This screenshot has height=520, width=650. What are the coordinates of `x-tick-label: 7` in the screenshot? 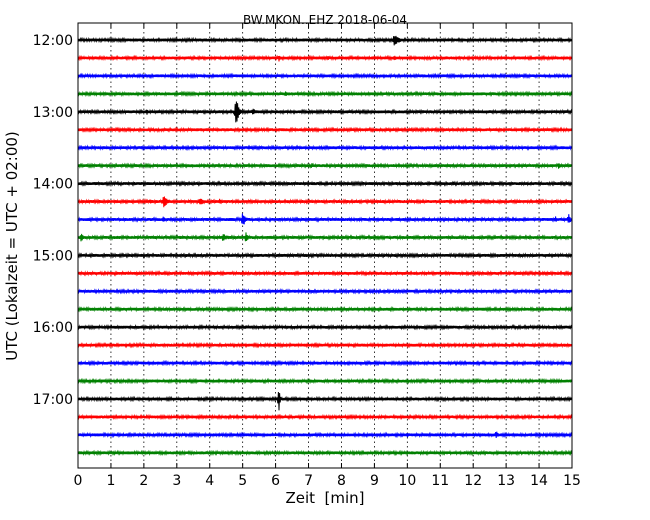 It's located at (308, 481).